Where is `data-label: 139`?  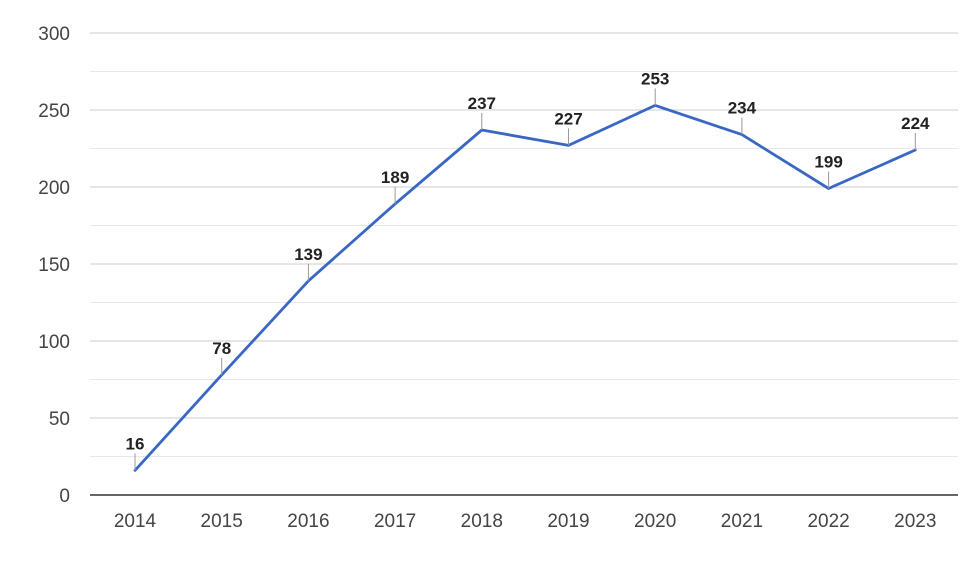 data-label: 139 is located at coordinates (308, 254).